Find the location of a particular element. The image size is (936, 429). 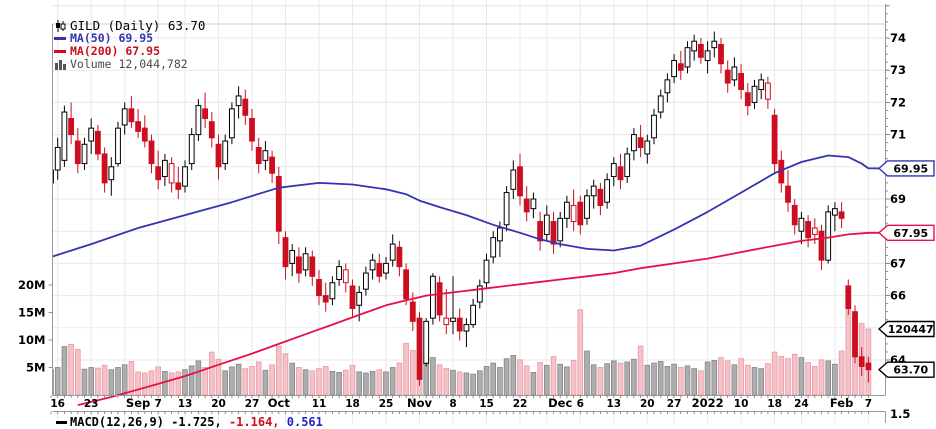

svg-text: Oct is located at coordinates (279, 403).